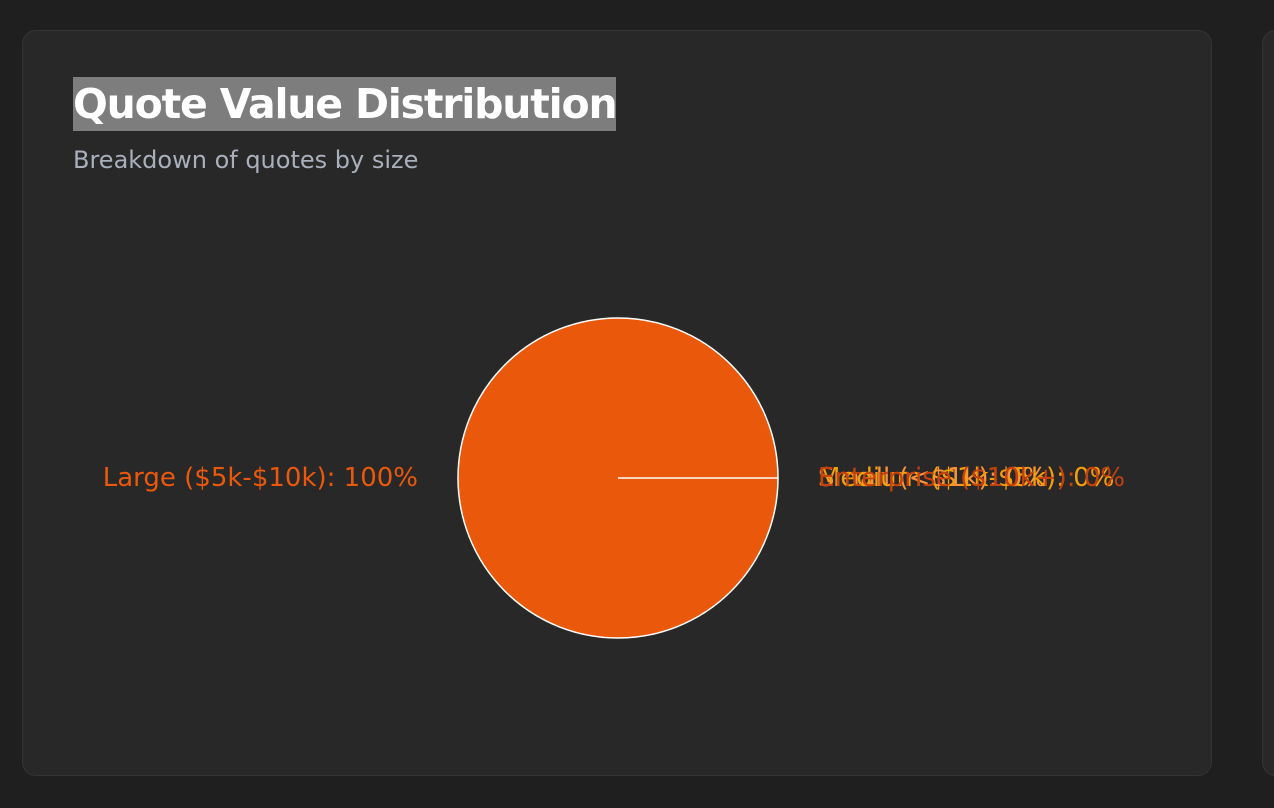 The width and height of the screenshot is (1274, 808). Describe the element at coordinates (345, 104) in the screenshot. I see `chart-title: Quote Value Distribution` at that location.